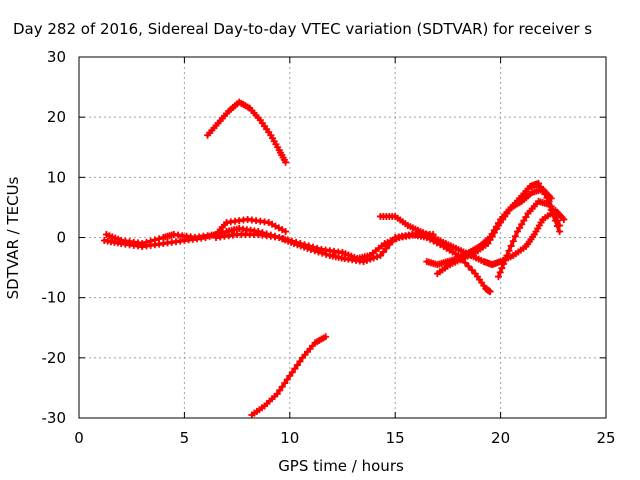  Describe the element at coordinates (56, 57) in the screenshot. I see `y-tick-label: 30` at that location.